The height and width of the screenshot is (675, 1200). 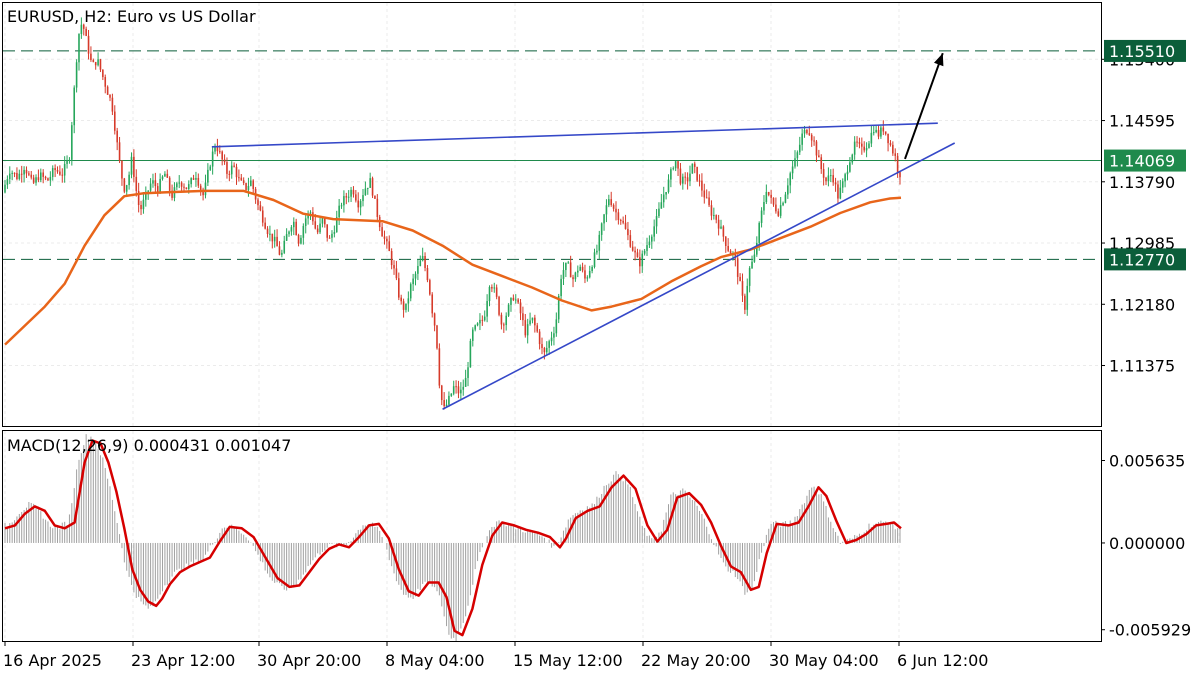 What do you see at coordinates (574, 135) in the screenshot?
I see `trendline` at bounding box center [574, 135].